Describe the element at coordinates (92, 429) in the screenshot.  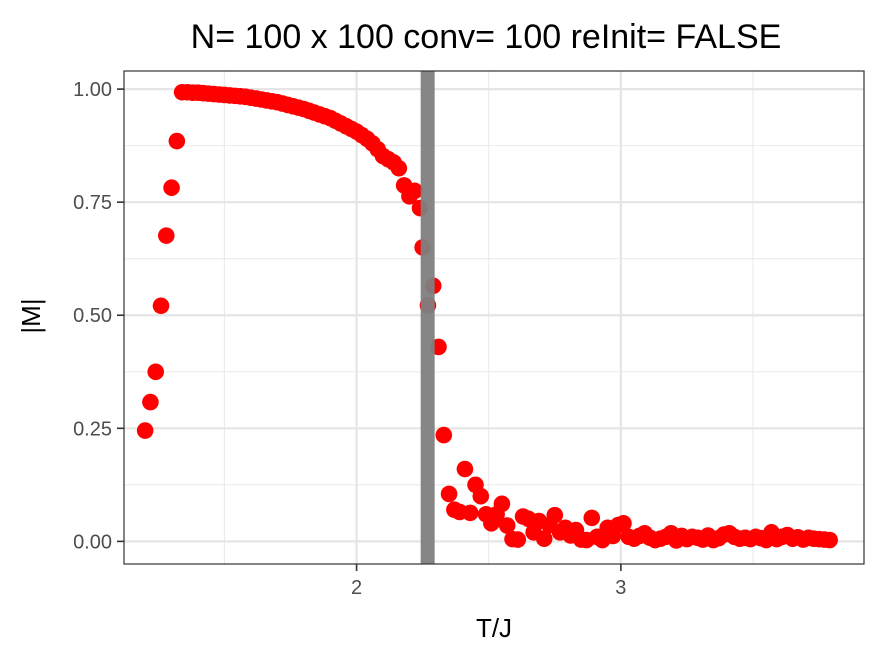
I see `y-tick-label: 0.25` at that location.